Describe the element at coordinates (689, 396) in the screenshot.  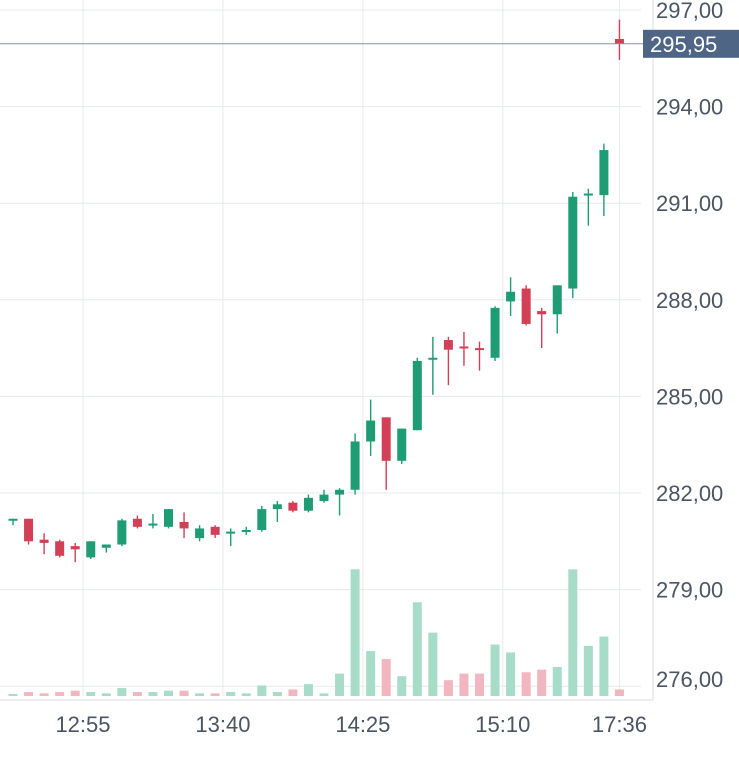
I see `y-tick-label: 285,00` at that location.